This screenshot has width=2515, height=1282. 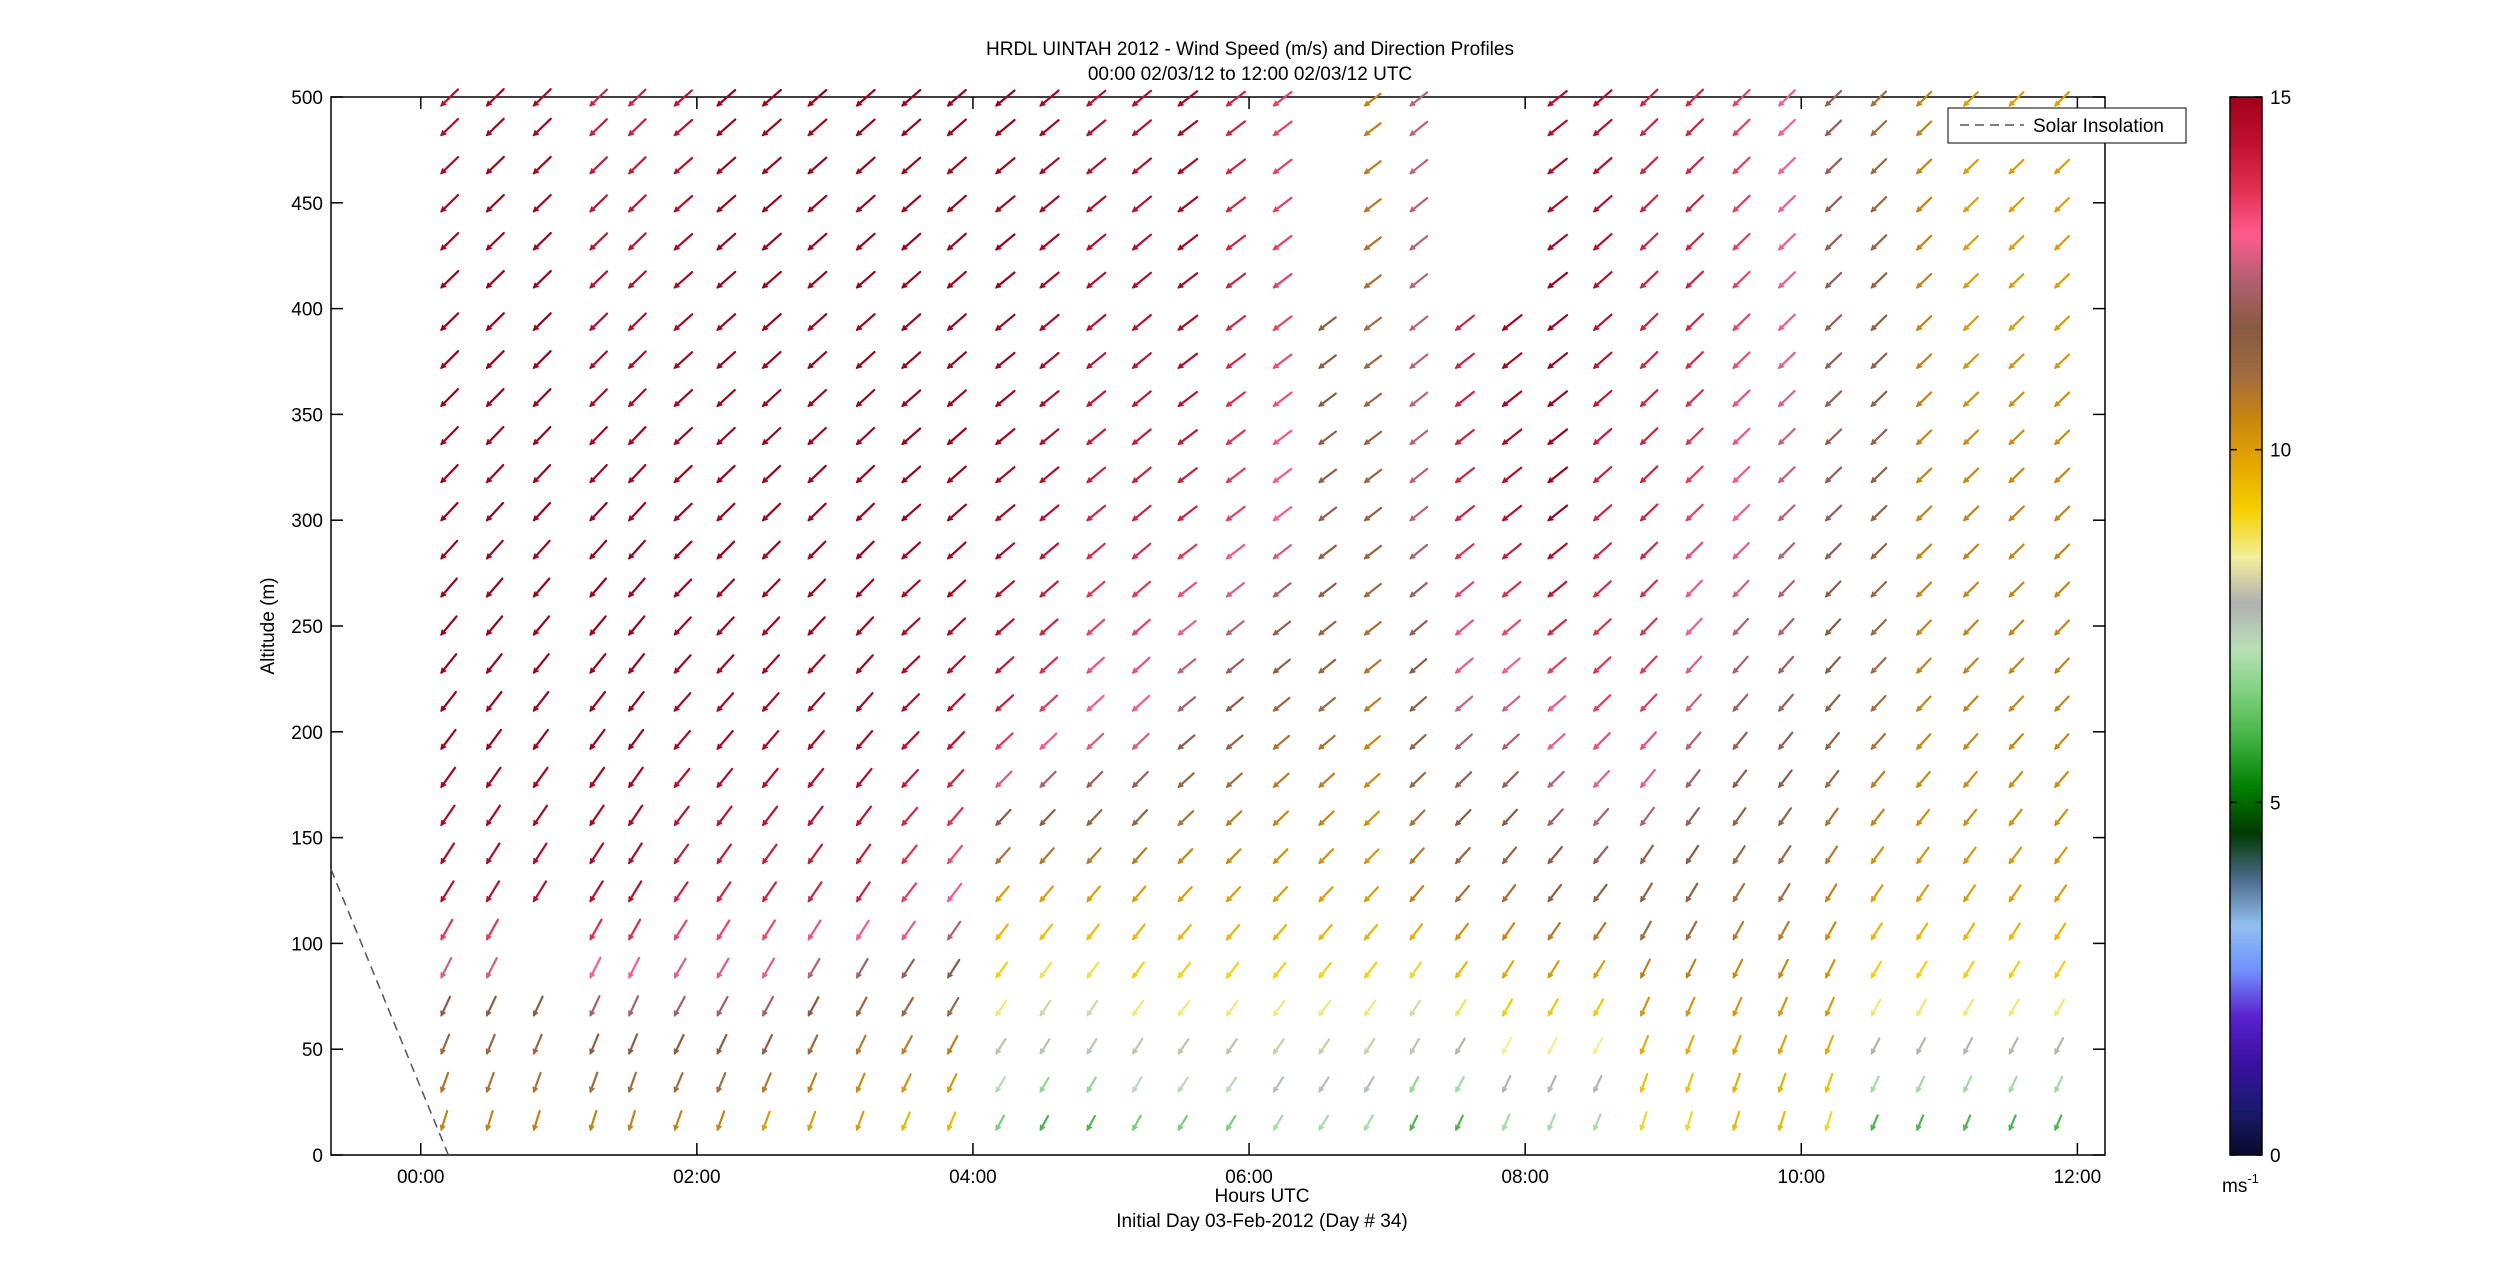 What do you see at coordinates (2078, 1177) in the screenshot?
I see `x-tick-label: 12:00` at bounding box center [2078, 1177].